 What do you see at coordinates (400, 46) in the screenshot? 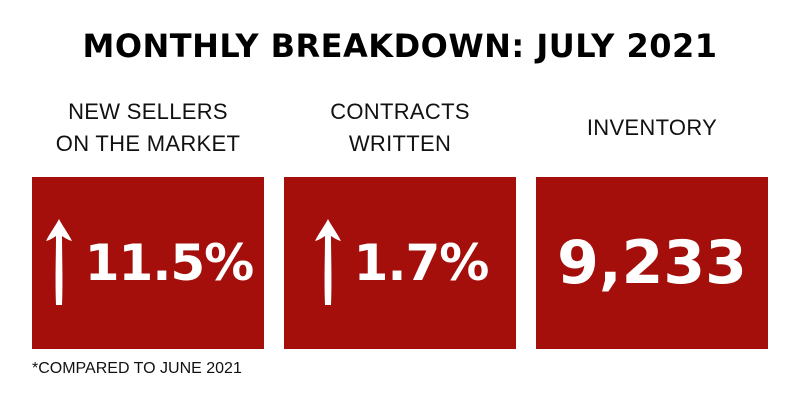
I see `page-title: MONTHLY BREAKDOWN: JULY 2021` at bounding box center [400, 46].